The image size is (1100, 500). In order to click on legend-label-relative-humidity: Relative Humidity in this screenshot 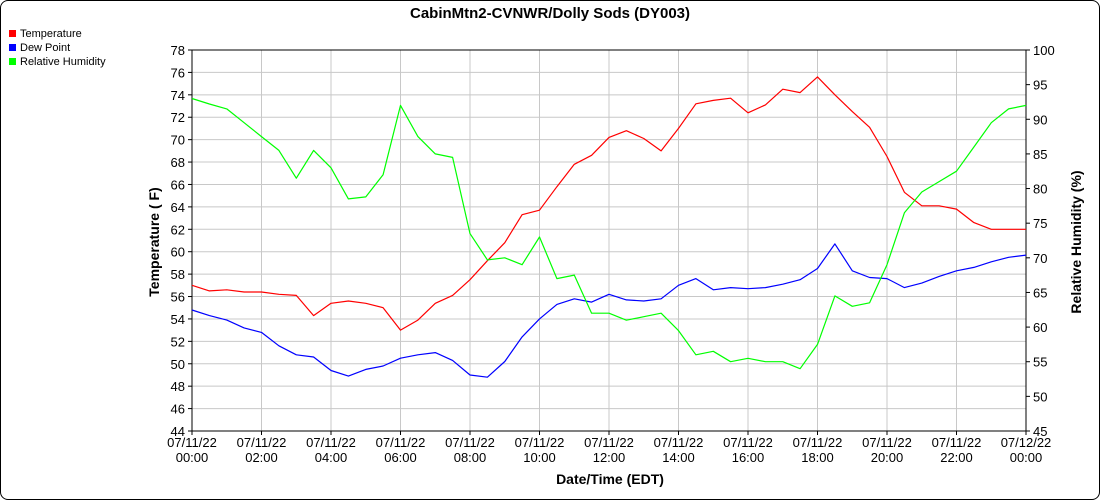, I will do `click(63, 62)`.